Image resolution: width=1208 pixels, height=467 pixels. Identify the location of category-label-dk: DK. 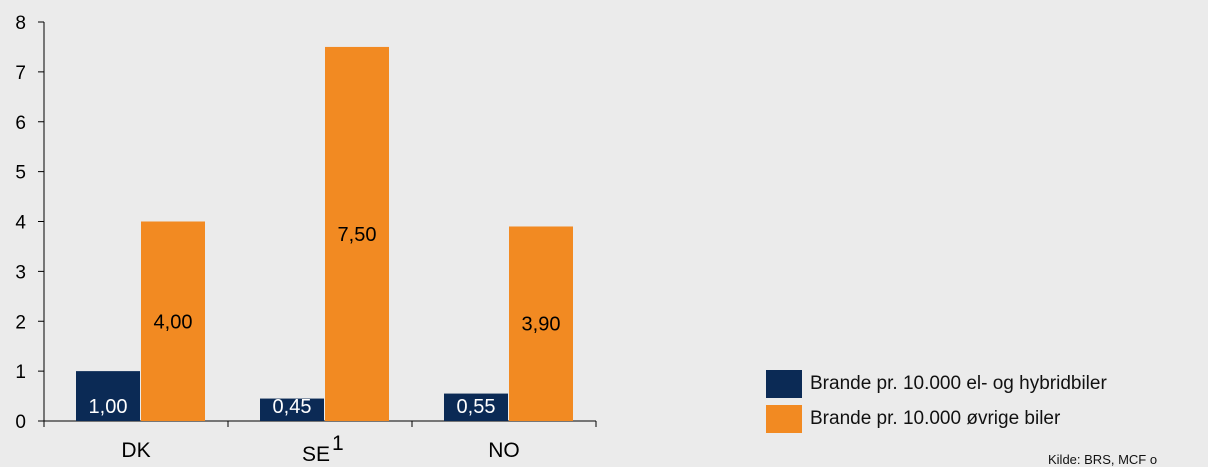
(135, 450).